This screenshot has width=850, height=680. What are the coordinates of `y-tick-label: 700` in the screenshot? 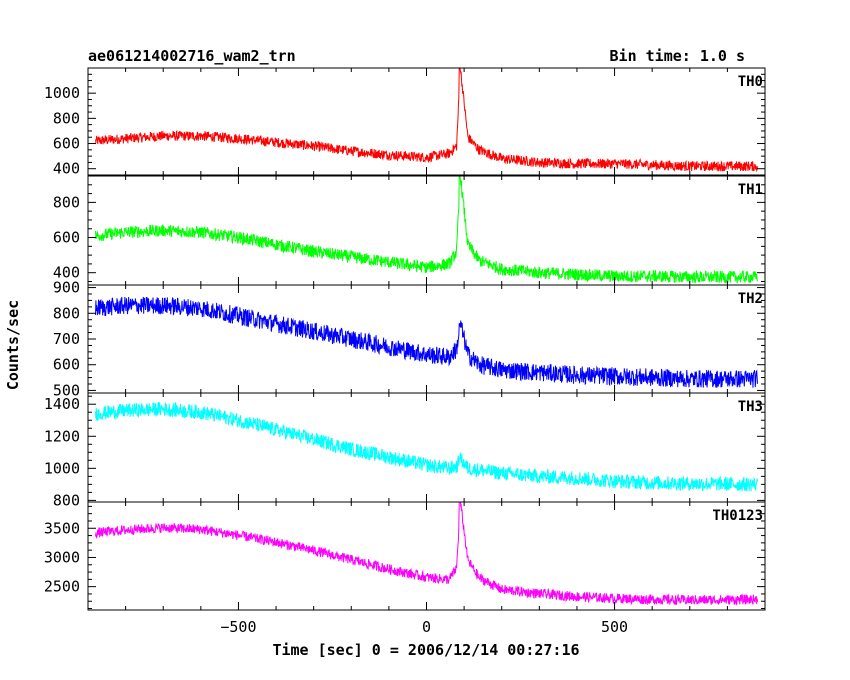 It's located at (66, 339).